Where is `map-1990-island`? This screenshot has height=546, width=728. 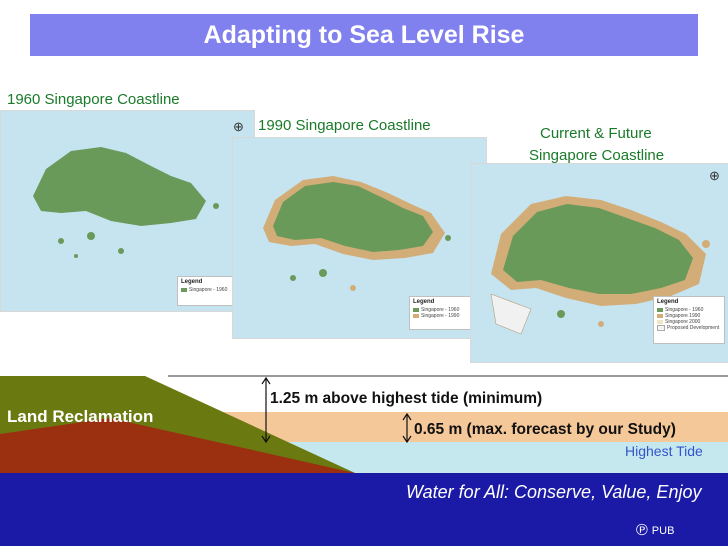
map-1990-island is located at coordinates (357, 233).